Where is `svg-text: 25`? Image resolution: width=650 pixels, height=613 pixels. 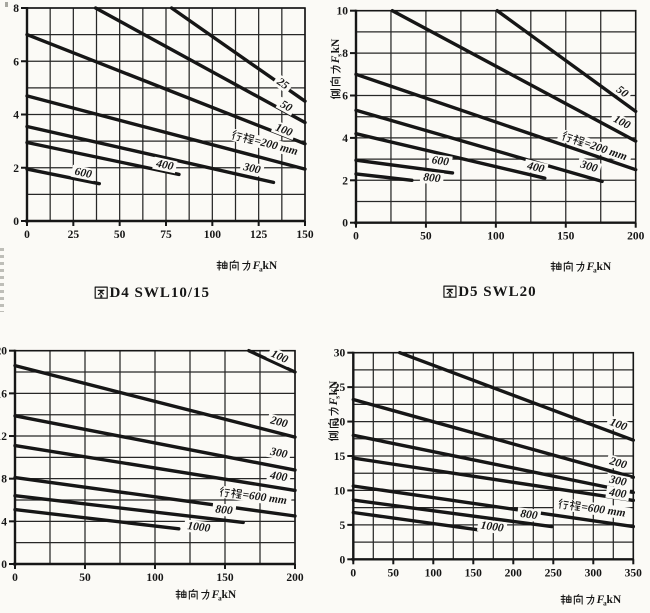
svg-text: 25 is located at coordinates (282, 83).